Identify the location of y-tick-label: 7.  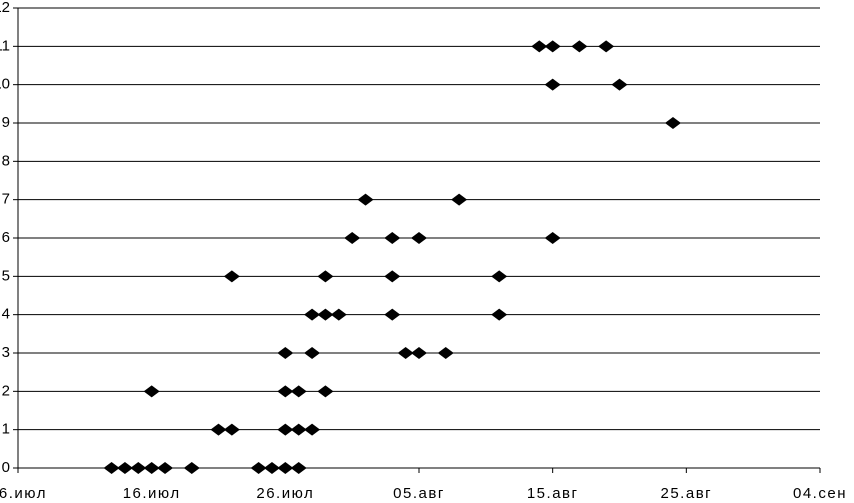
(6, 199).